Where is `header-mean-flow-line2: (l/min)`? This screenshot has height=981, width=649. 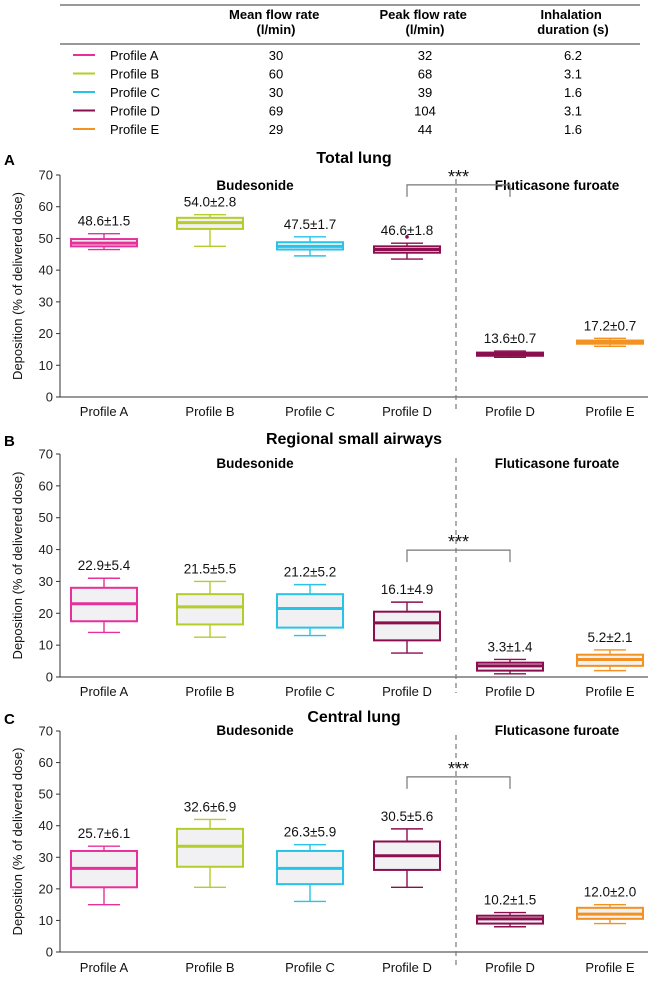 header-mean-flow-line2: (l/min) is located at coordinates (276, 29).